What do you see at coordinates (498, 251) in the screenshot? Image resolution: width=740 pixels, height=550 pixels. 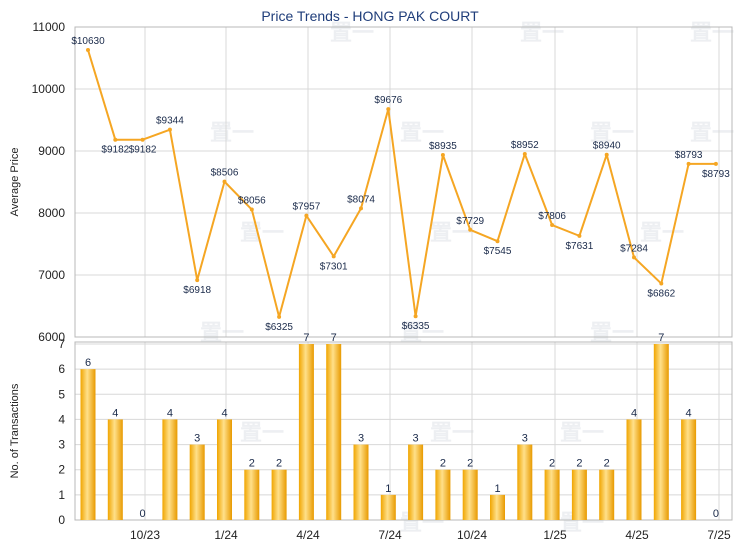 I see `price-data-label: $7545` at bounding box center [498, 251].